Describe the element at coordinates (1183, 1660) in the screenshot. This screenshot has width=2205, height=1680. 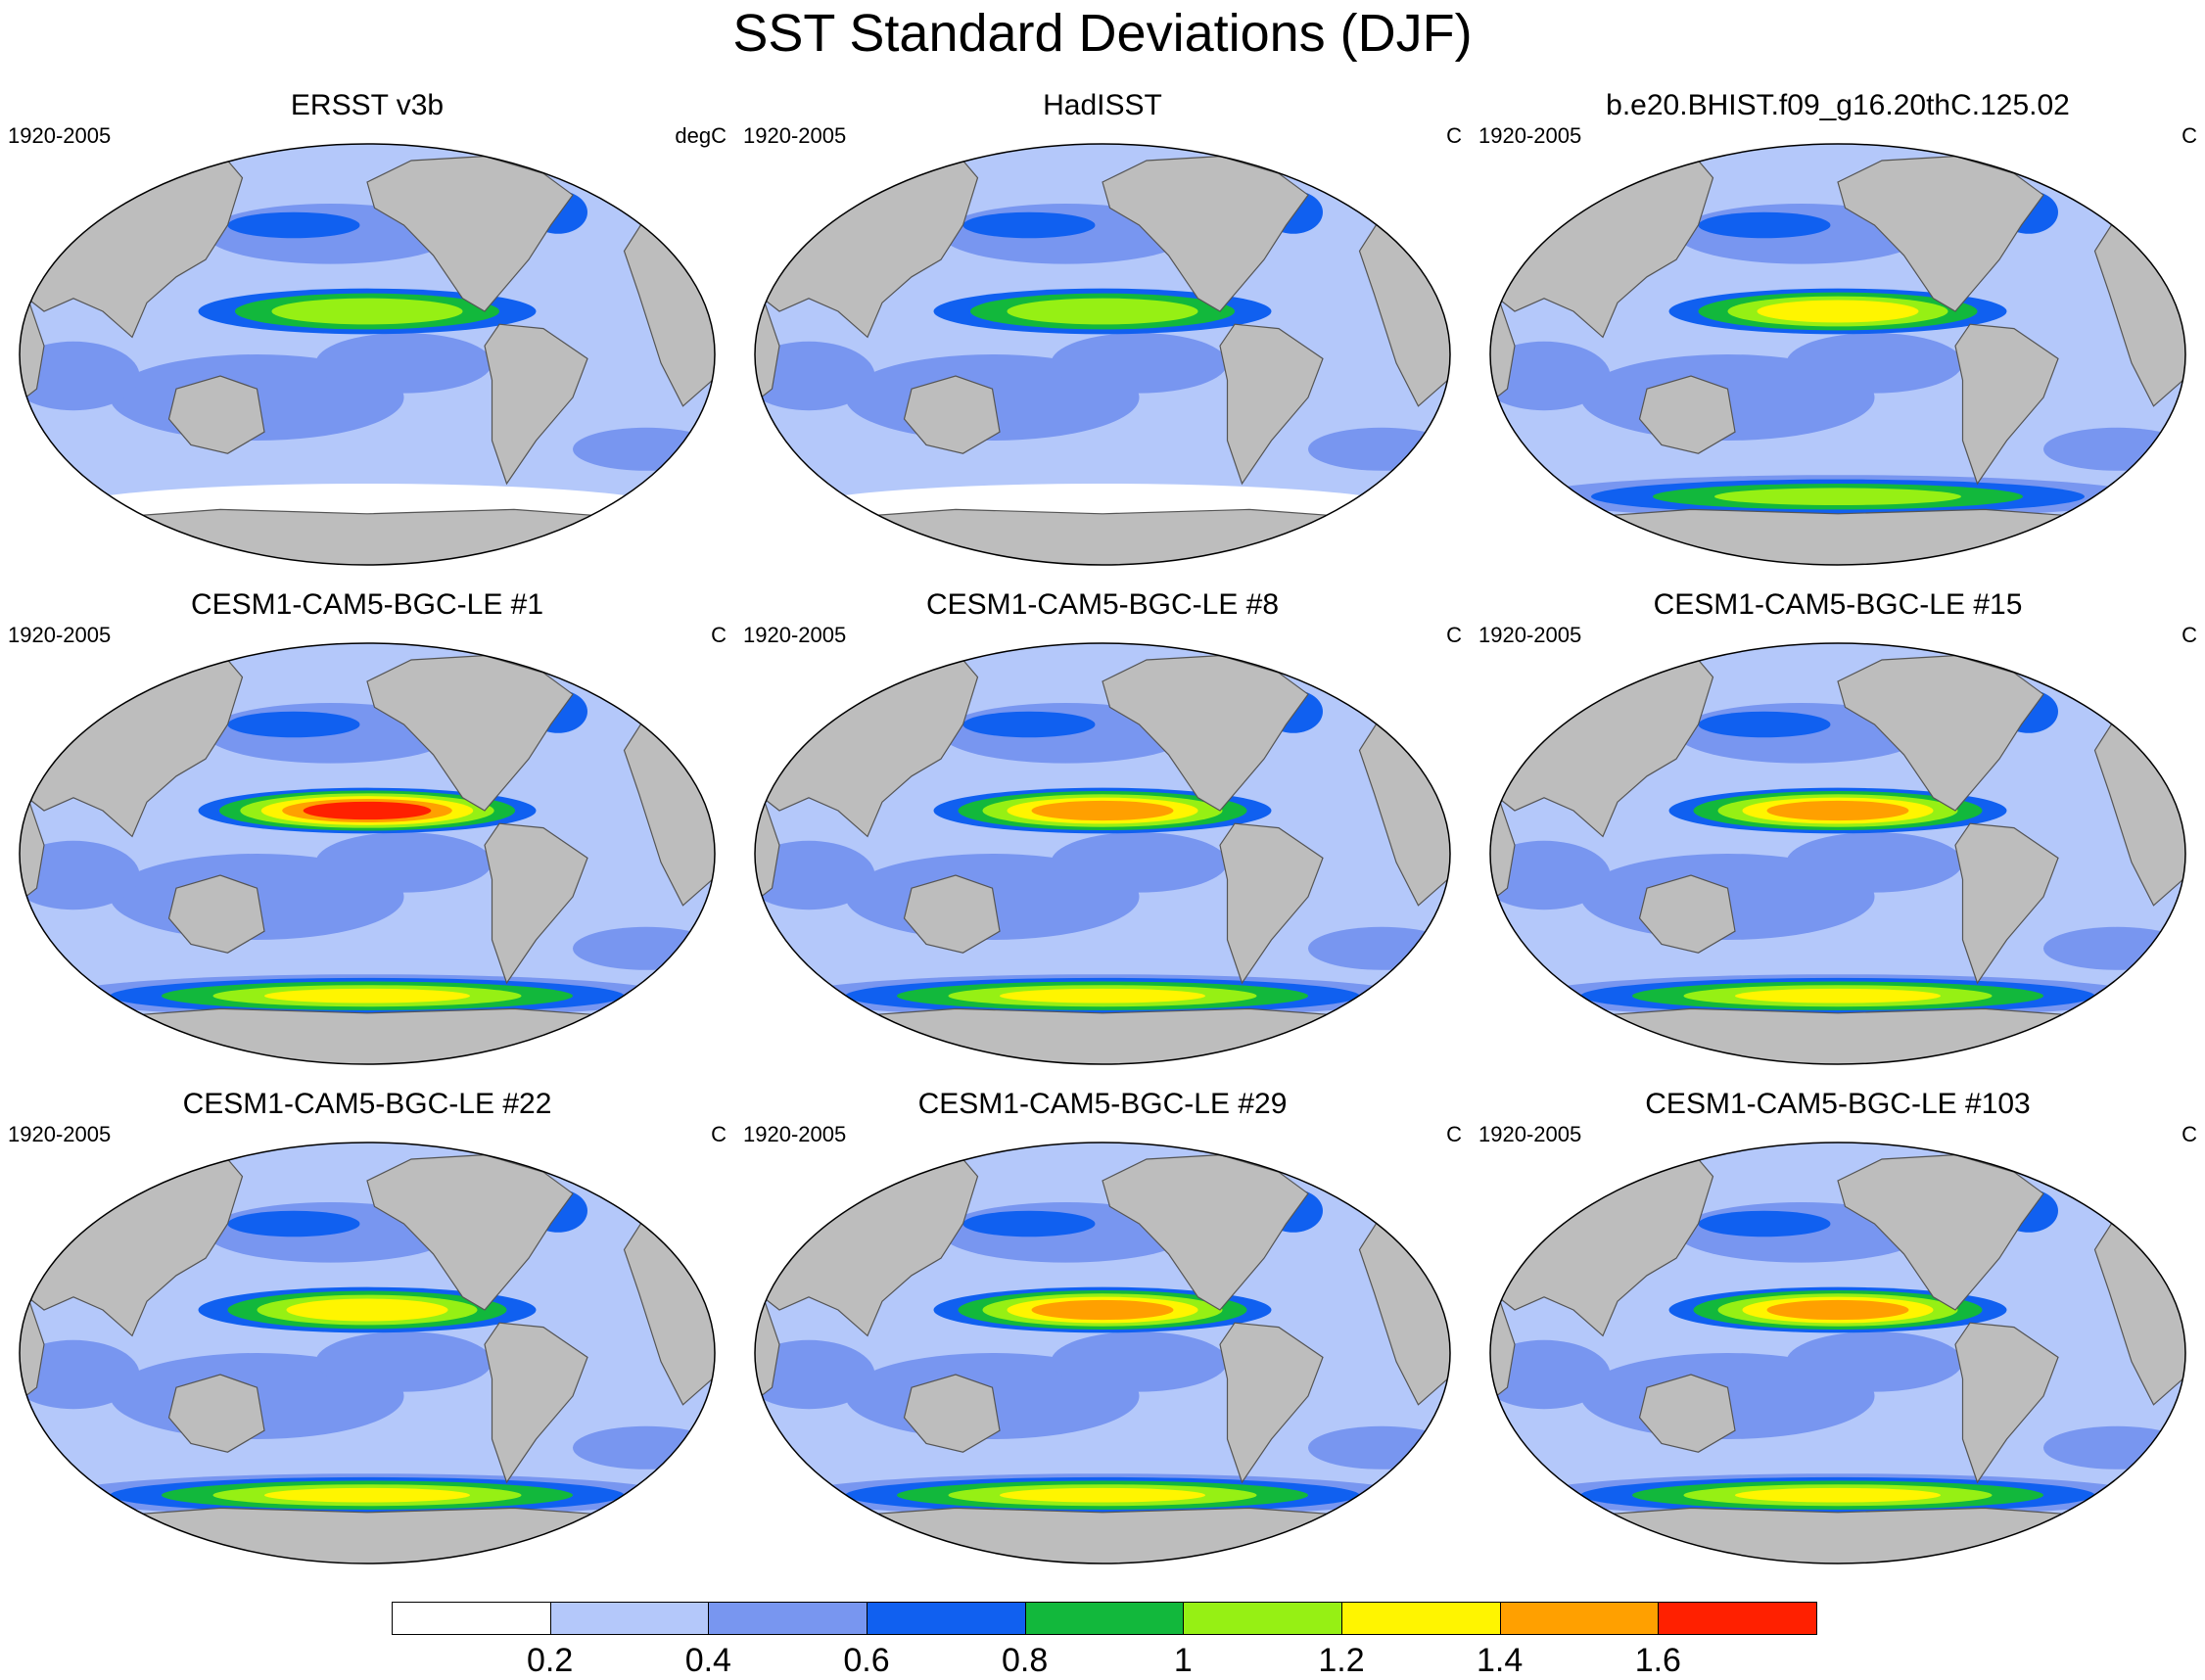
I see `colorbar-label: 1` at that location.